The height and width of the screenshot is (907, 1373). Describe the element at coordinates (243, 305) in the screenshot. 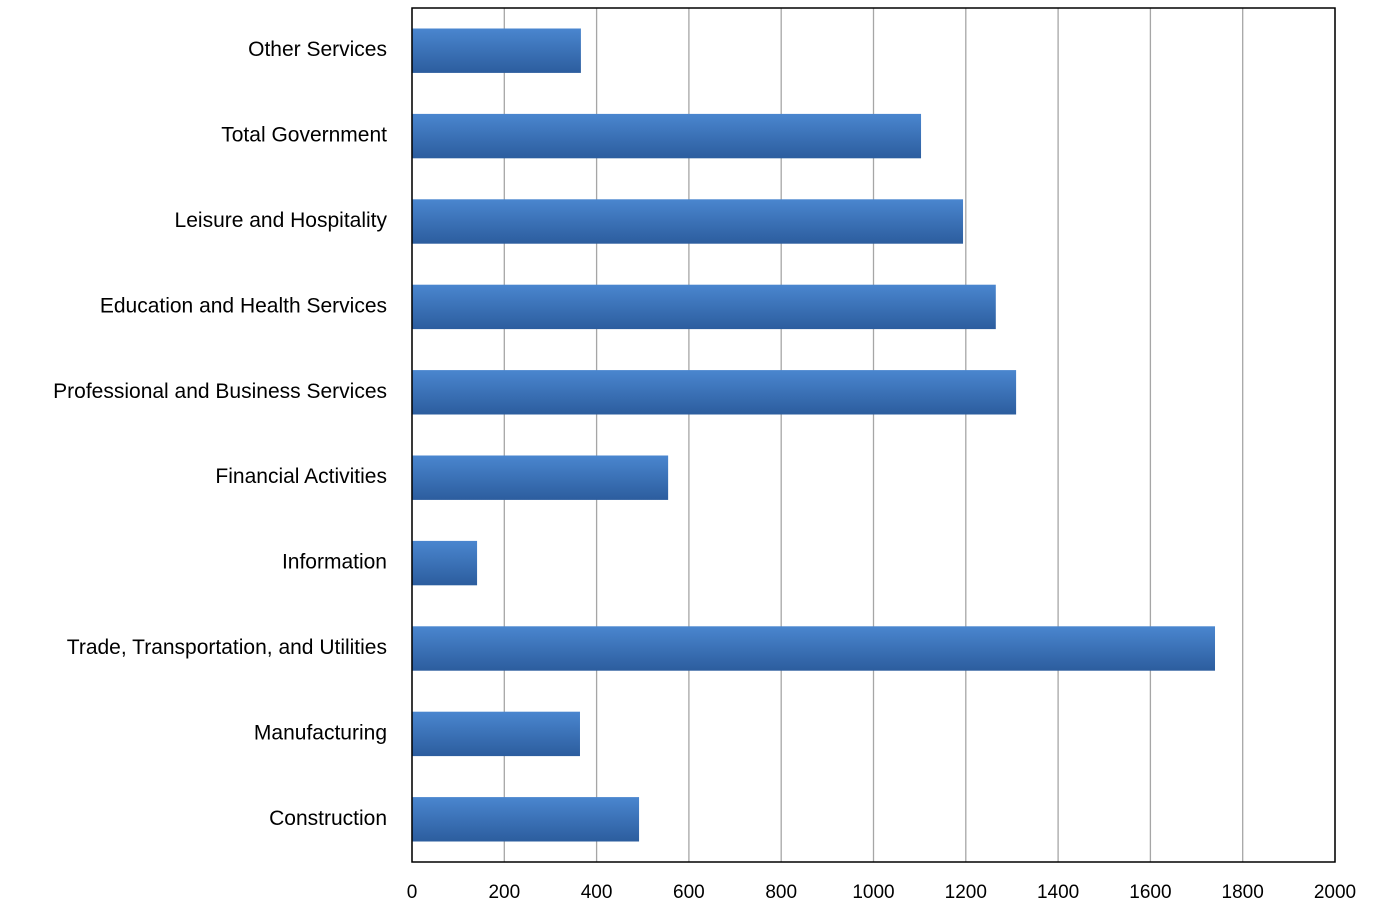

I see `y-tick-label: Education and Health Services` at that location.